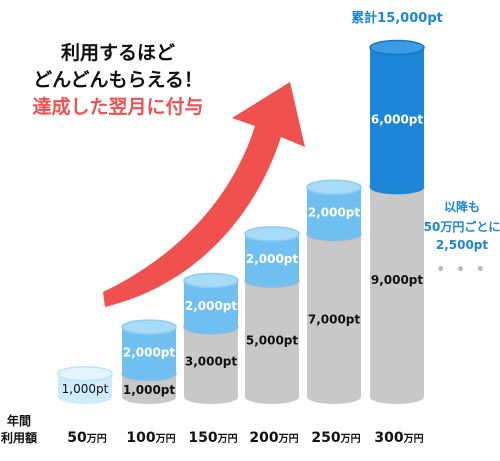 This screenshot has height=461, width=500. I want to click on bar-base-label-1: 1,000pt, so click(85, 389).